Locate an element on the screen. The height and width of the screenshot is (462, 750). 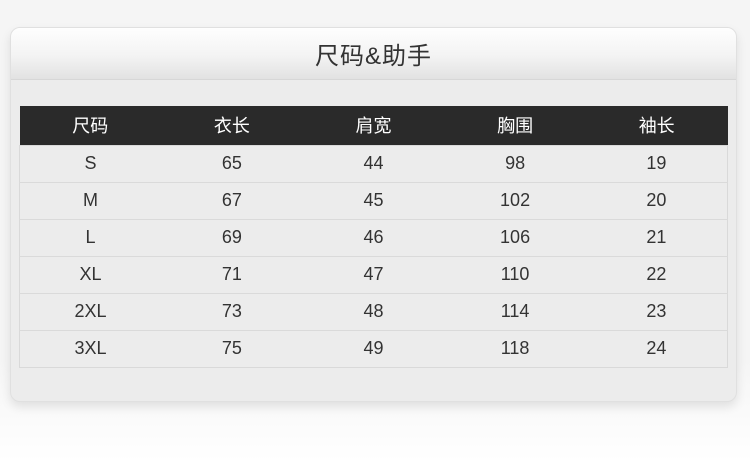
cell-value: 20 is located at coordinates (656, 200).